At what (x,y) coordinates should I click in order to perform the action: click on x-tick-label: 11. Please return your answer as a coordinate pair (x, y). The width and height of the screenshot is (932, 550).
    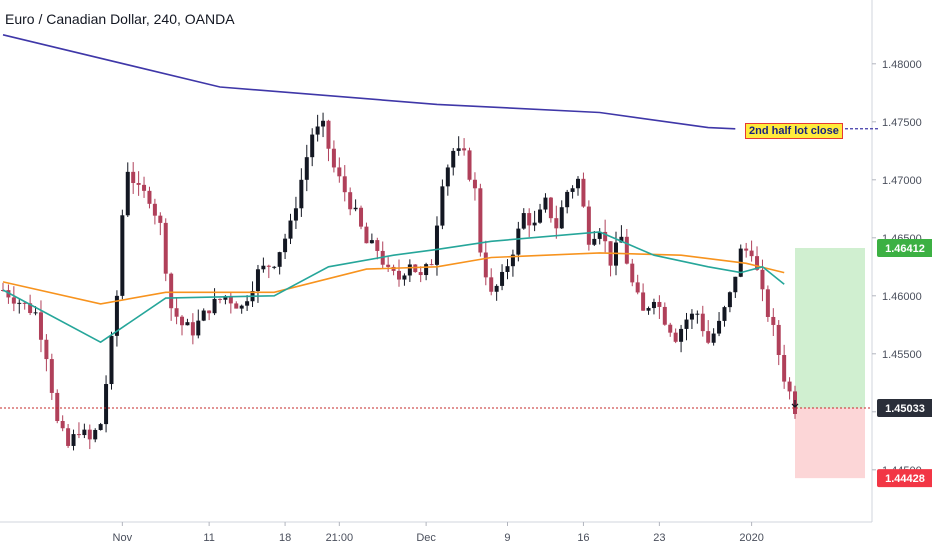
    Looking at the image, I should click on (208, 538).